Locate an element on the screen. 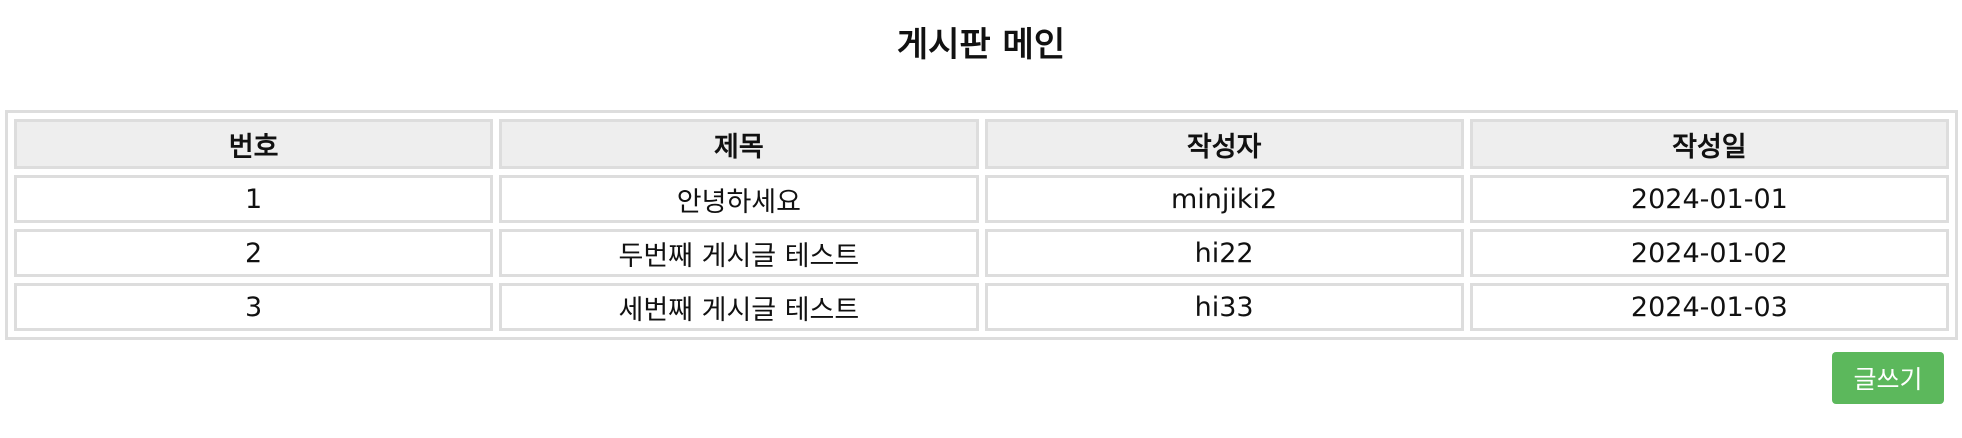  cell-title: 두번째 게시글 테스트 is located at coordinates (739, 253).